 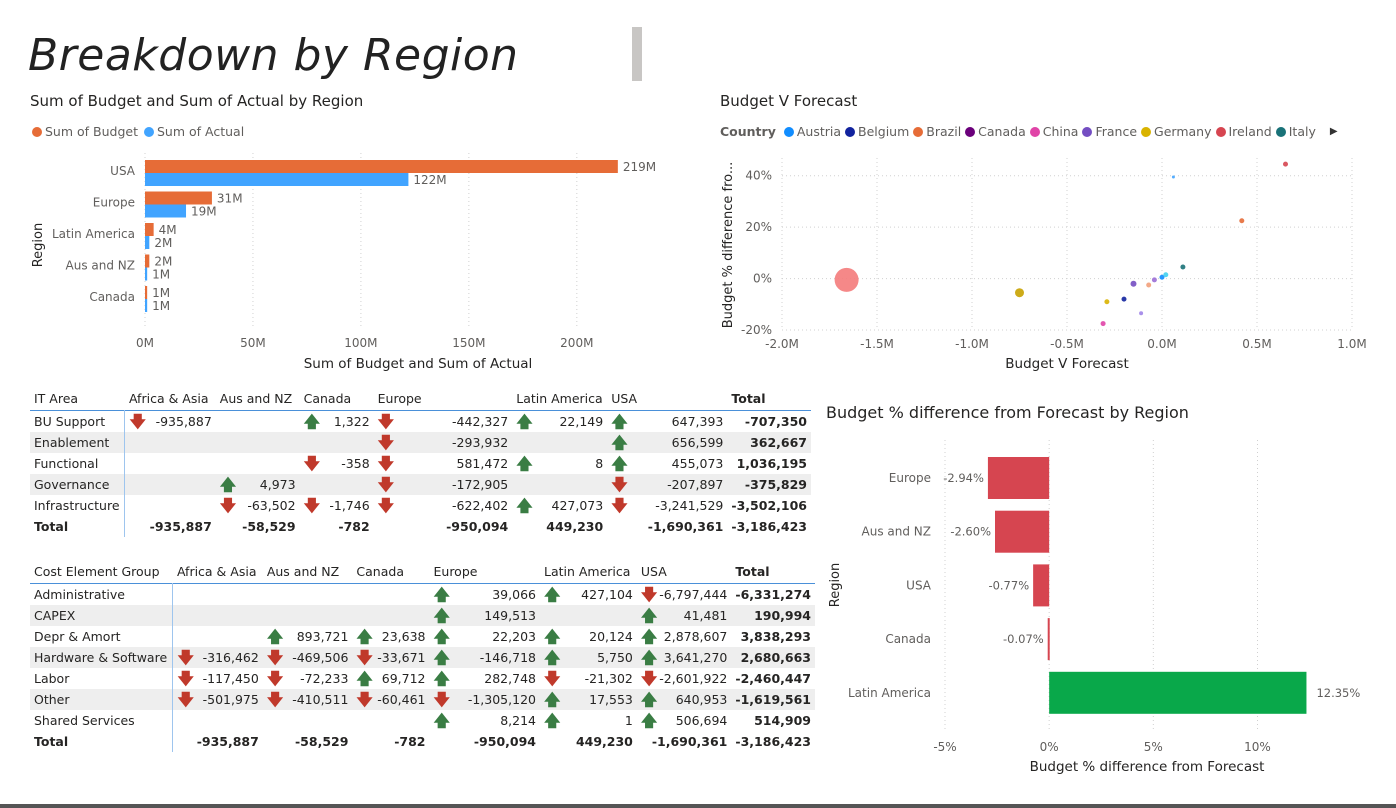 What do you see at coordinates (78, 505) in the screenshot?
I see `row-label: Infrastructure` at bounding box center [78, 505].